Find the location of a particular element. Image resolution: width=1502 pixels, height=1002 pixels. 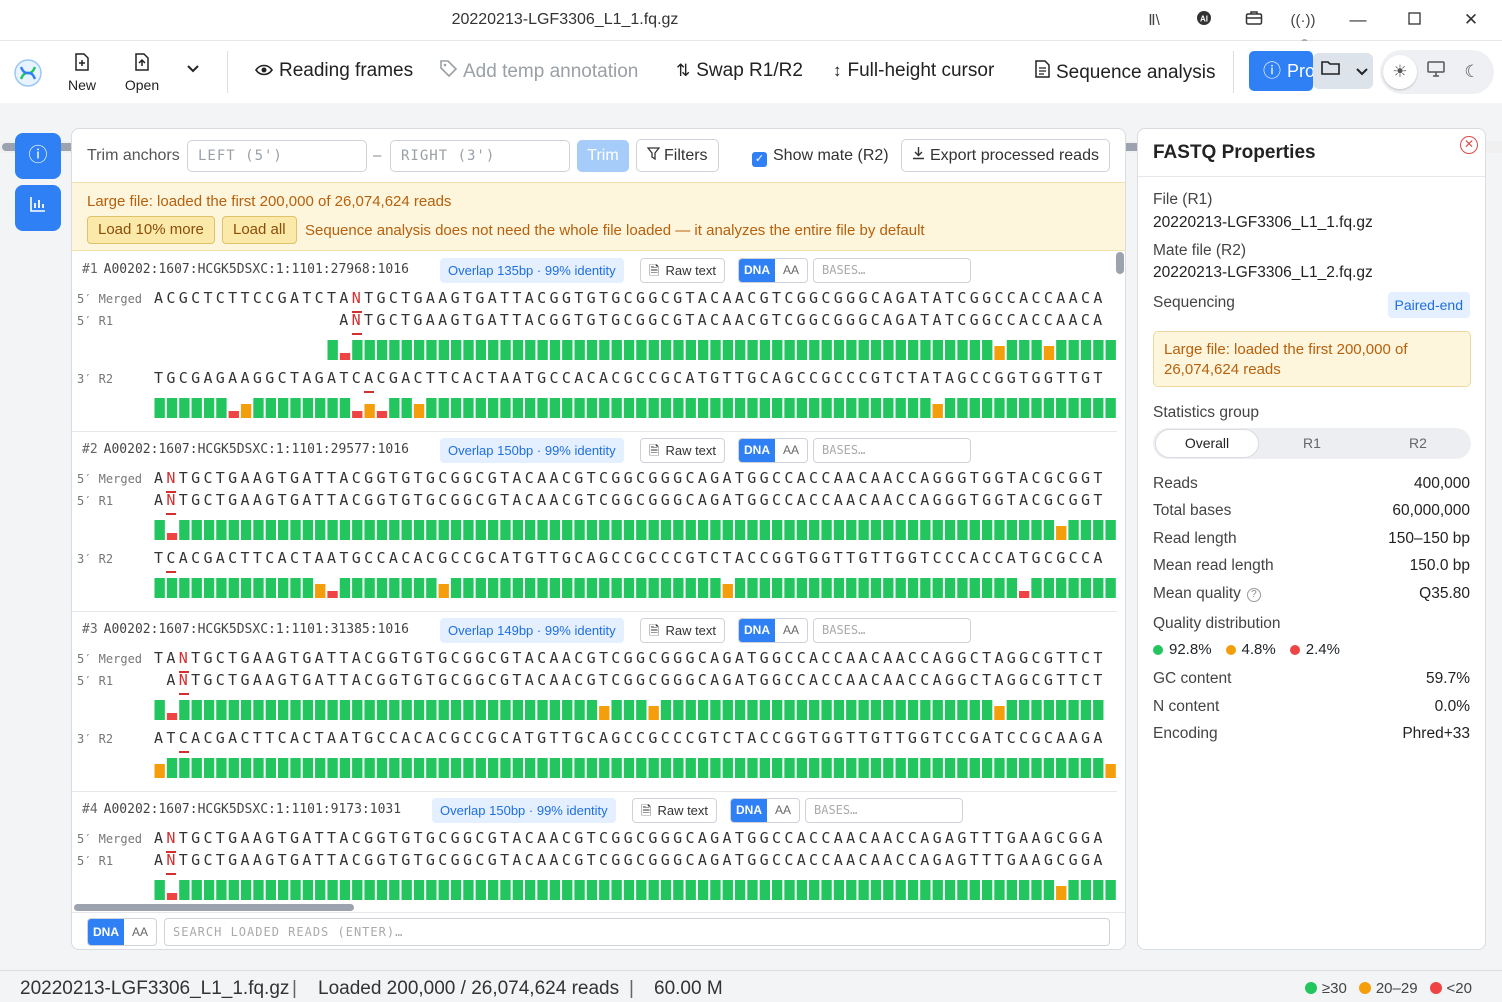

left-anchor-input: LEFT (5') is located at coordinates (277, 156).